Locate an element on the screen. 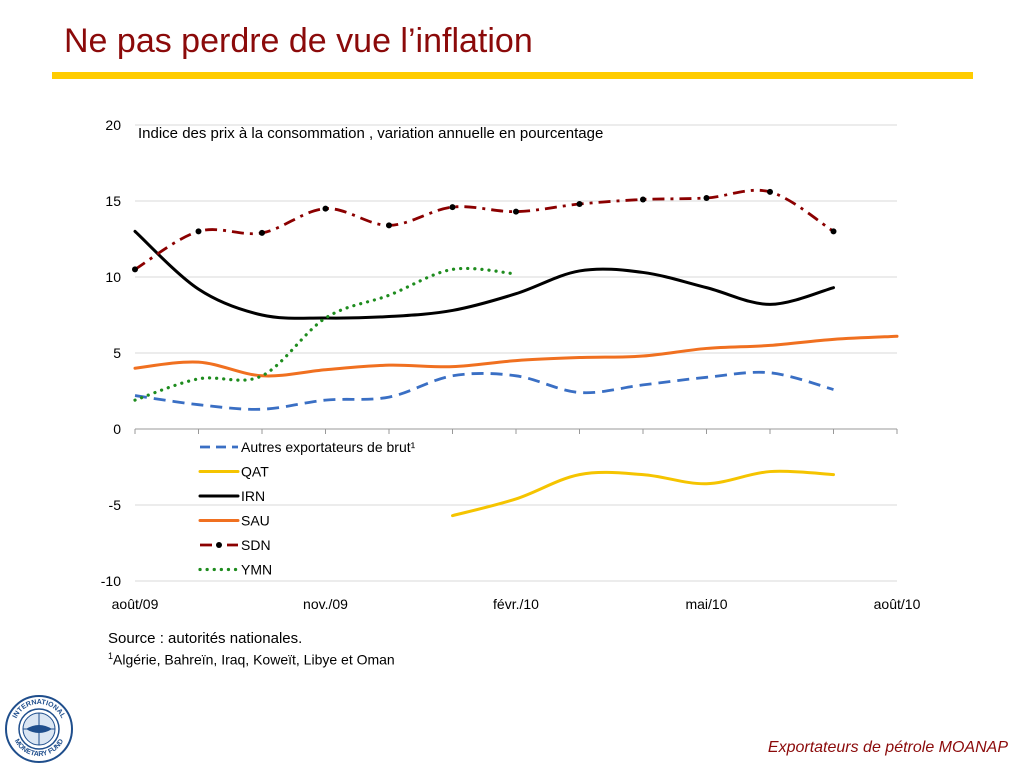  legend-label-autres: Autres exportateurs de brut¹ is located at coordinates (328, 447).